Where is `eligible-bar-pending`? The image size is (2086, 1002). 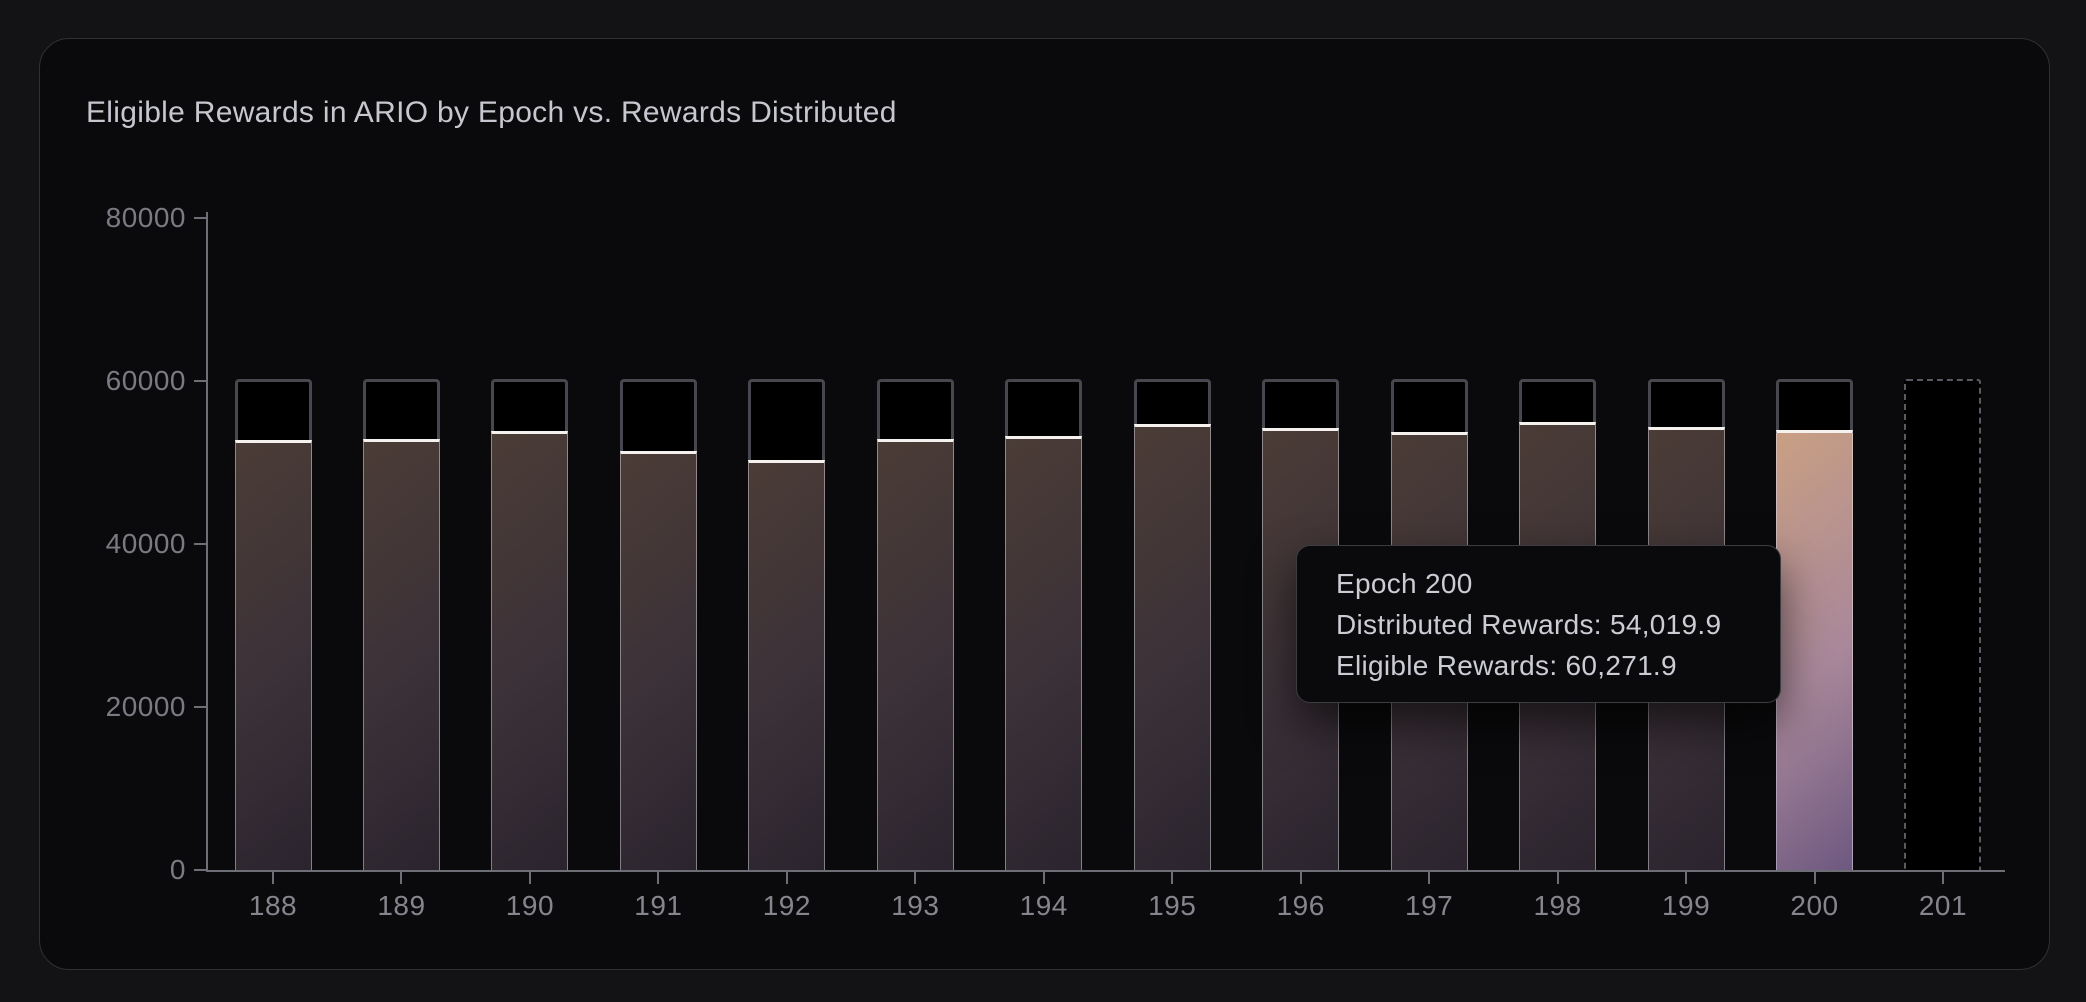 eligible-bar-pending is located at coordinates (1943, 624).